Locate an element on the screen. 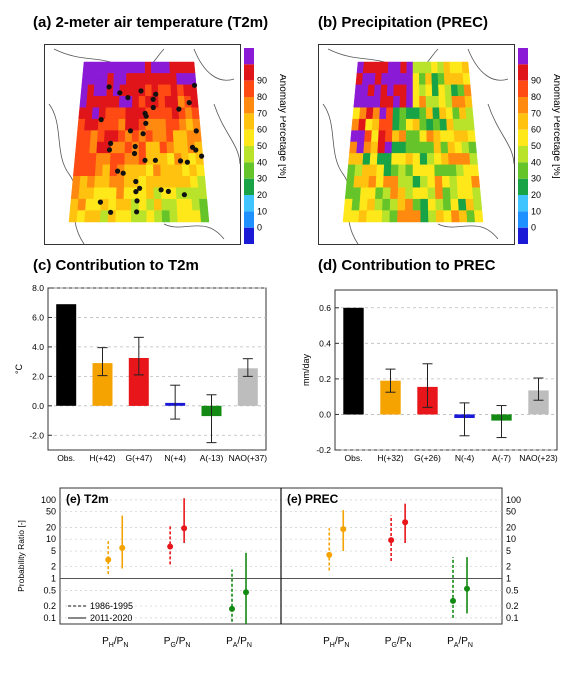 This screenshot has height=700, width=585. colorbar-tick-label: 10 is located at coordinates (536, 211).